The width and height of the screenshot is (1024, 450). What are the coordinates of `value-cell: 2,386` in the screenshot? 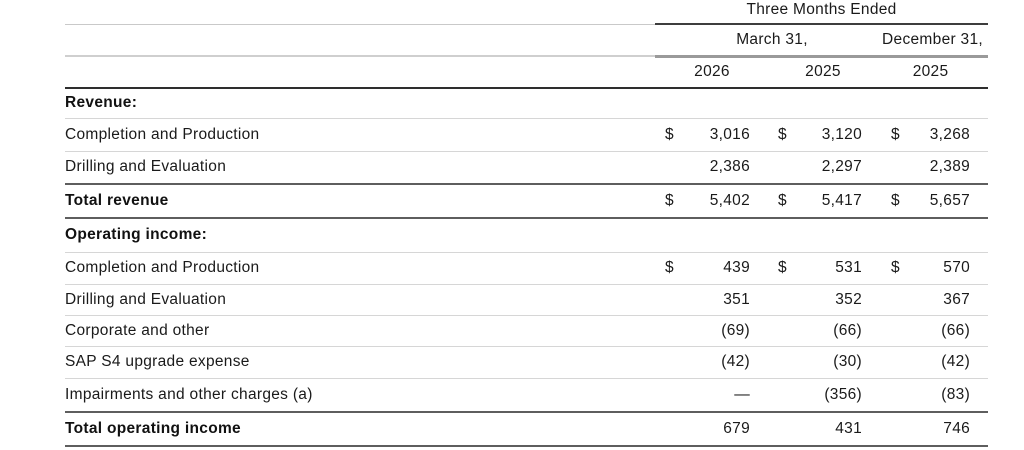 It's located at (723, 168).